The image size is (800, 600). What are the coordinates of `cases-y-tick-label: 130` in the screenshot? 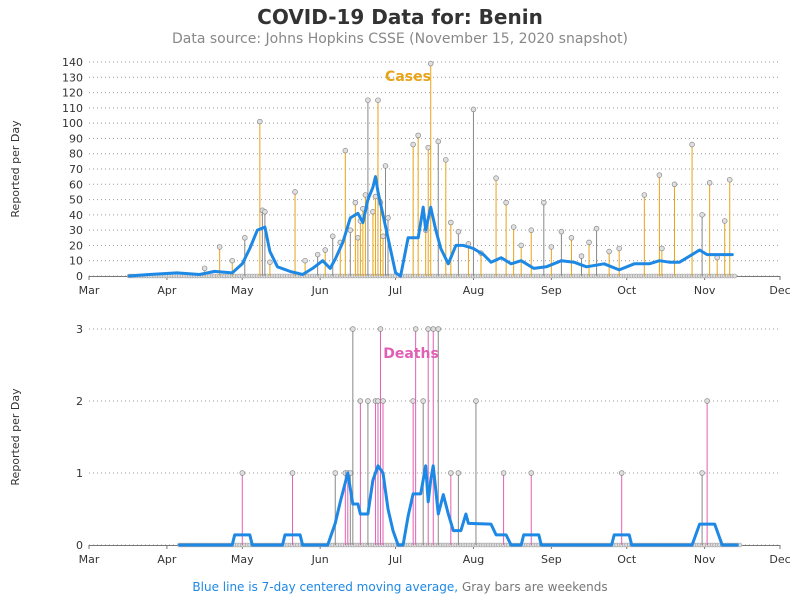 It's located at (72, 77).